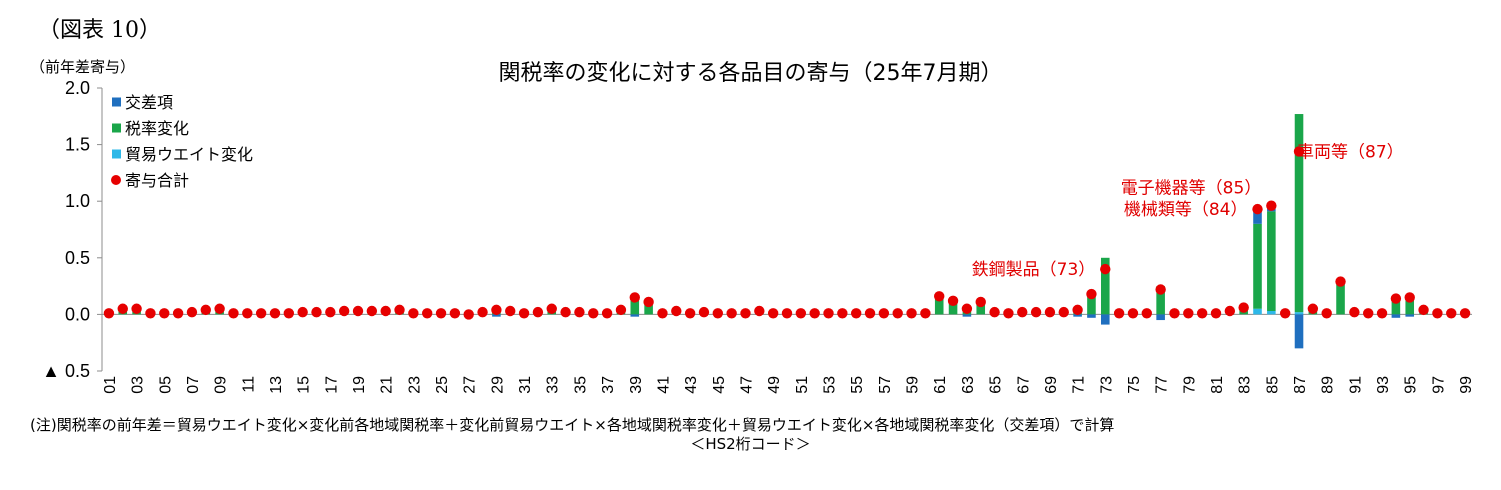 This screenshot has height=490, width=1501. I want to click on chart-title: 関税率の変化に対する各品目の寄与（25年7月期）, so click(750, 73).